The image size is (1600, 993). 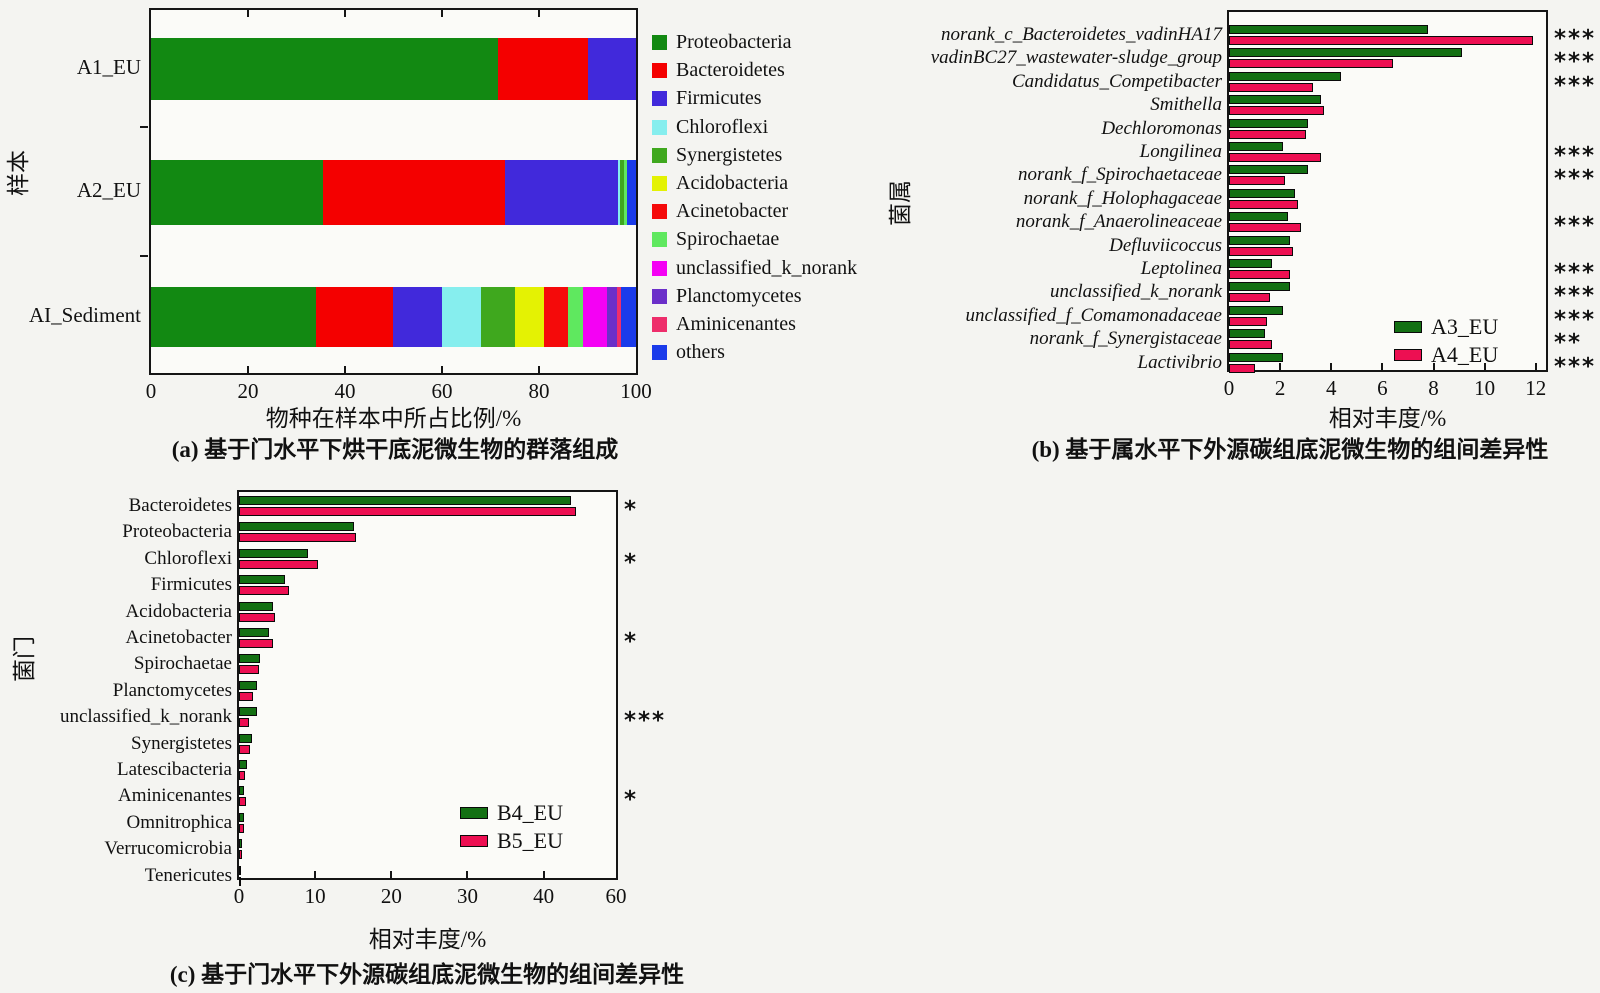 What do you see at coordinates (1122, 198) in the screenshot?
I see `category-label: norank_f_Holophagaceae` at bounding box center [1122, 198].